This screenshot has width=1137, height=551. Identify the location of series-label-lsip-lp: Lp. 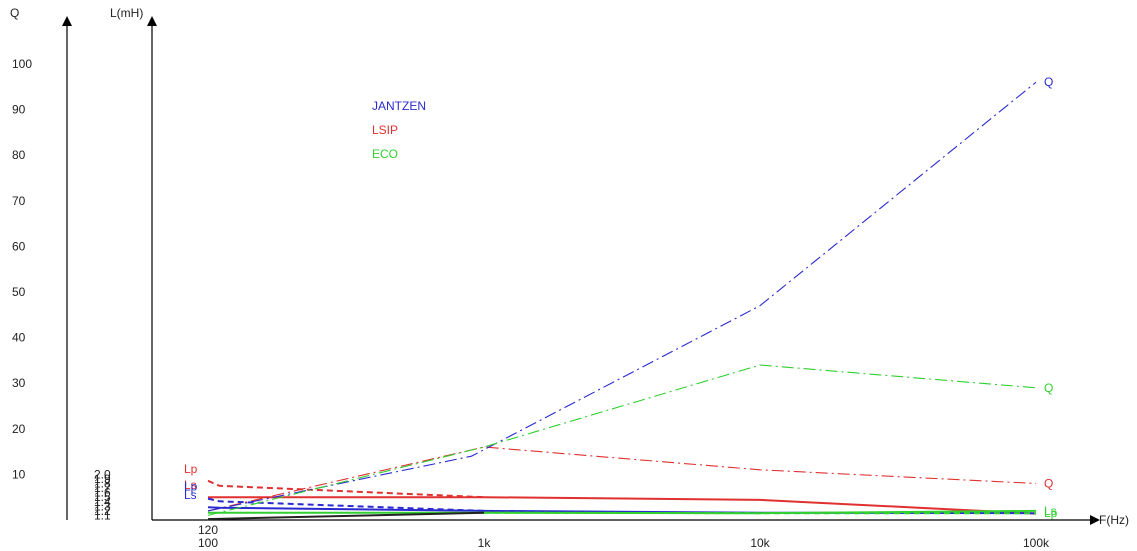
(191, 469).